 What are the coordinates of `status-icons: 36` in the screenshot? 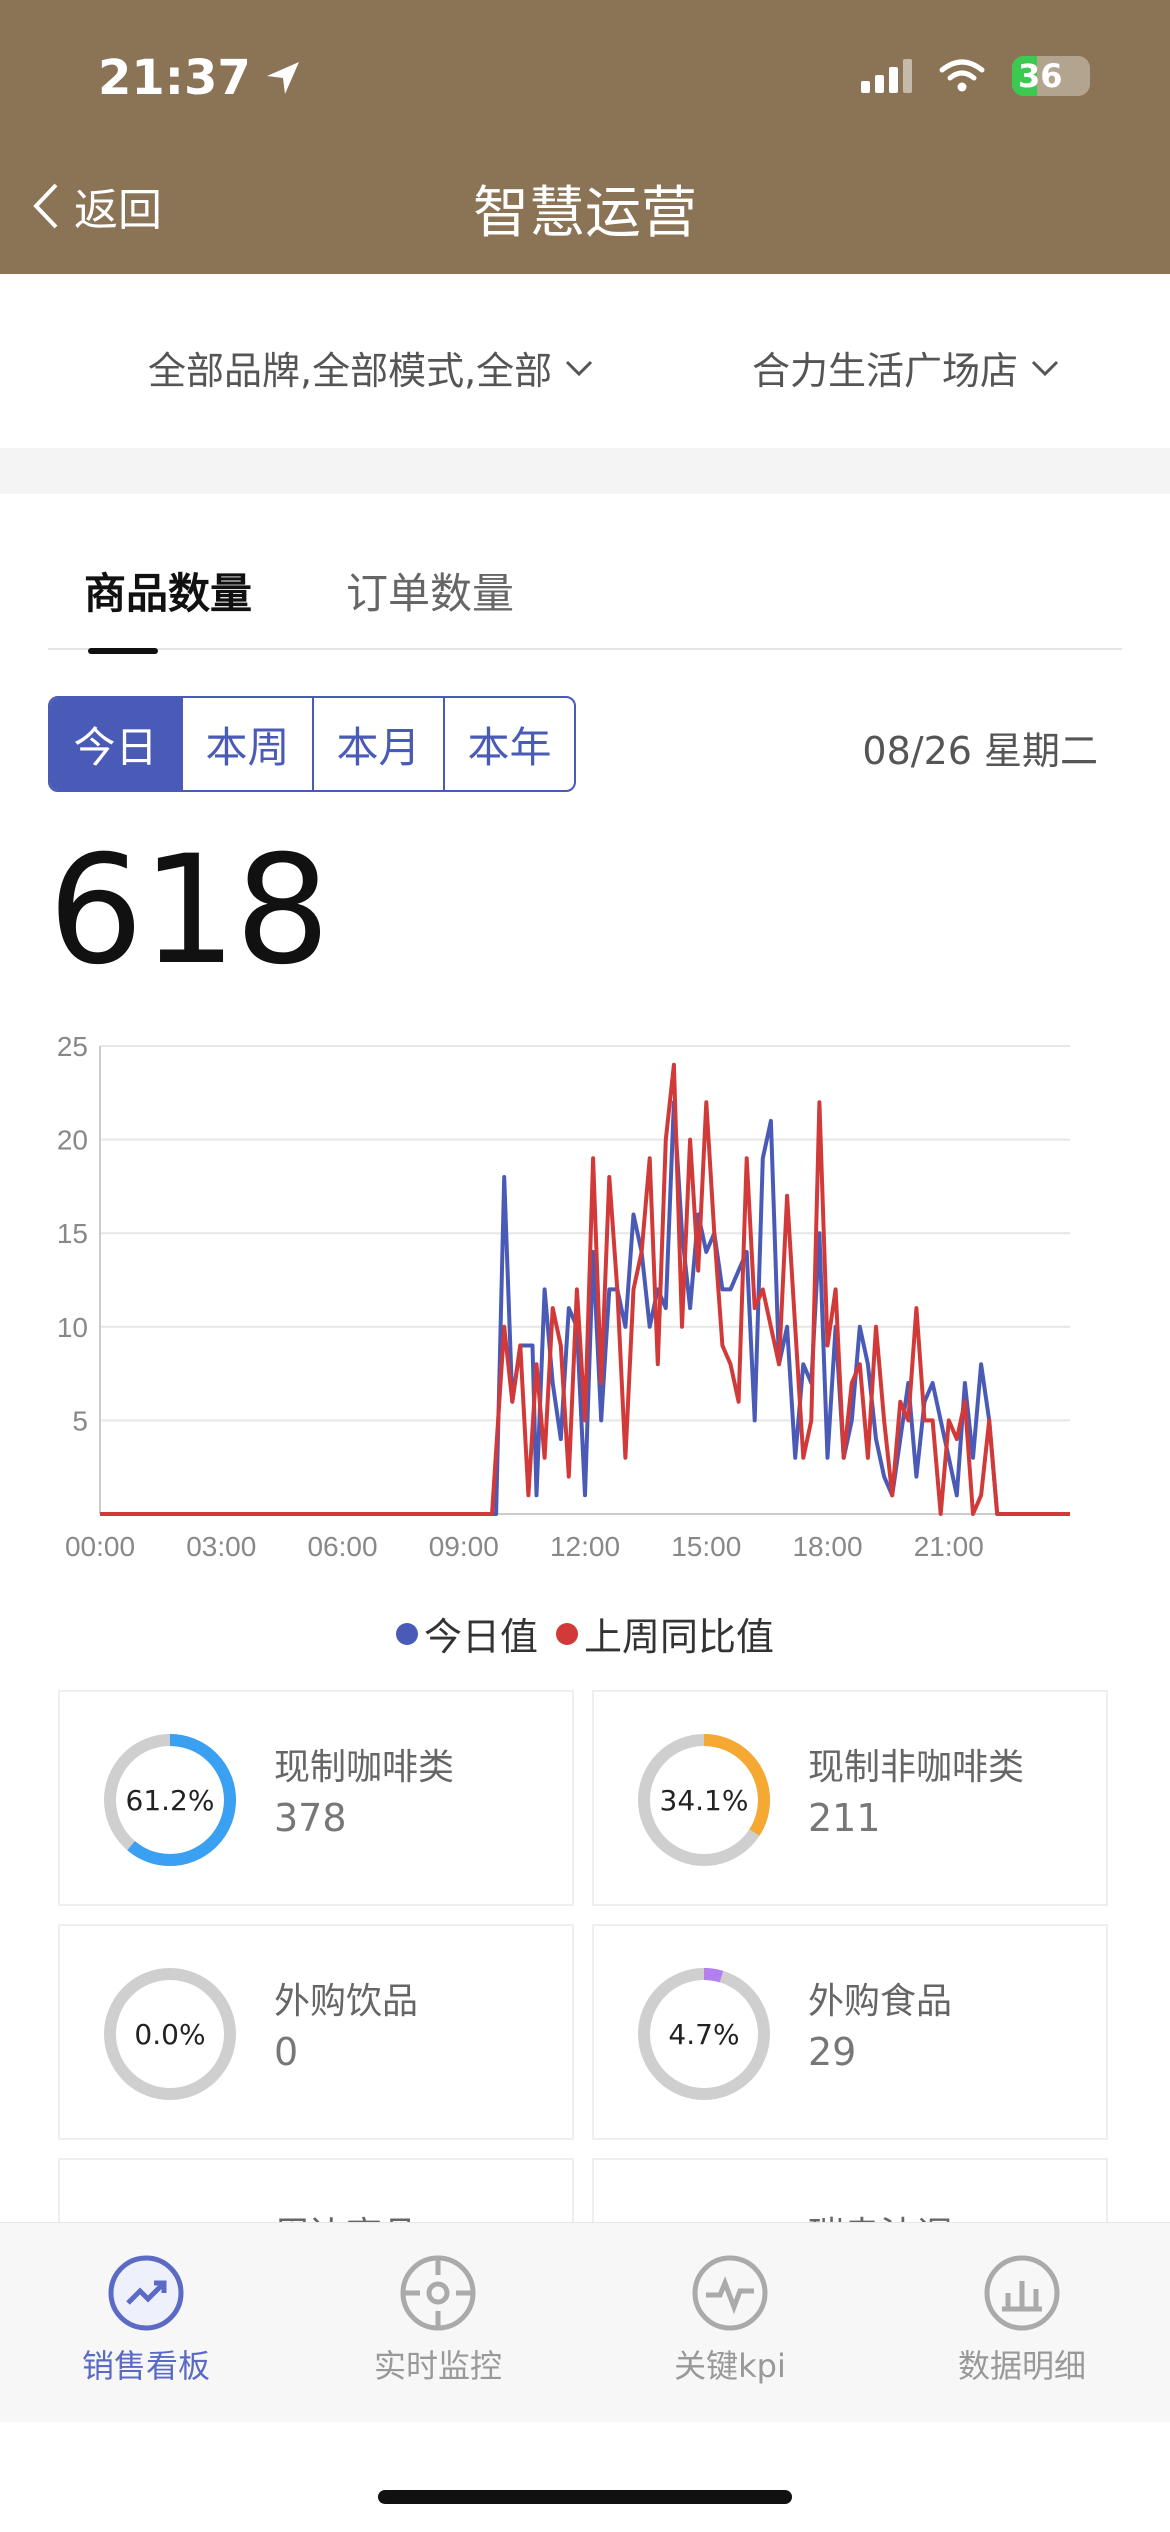 It's located at (975, 76).